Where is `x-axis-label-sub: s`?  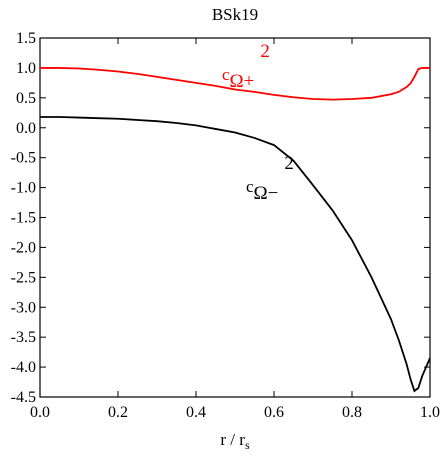
x-axis-label-sub: s is located at coordinates (247, 445).